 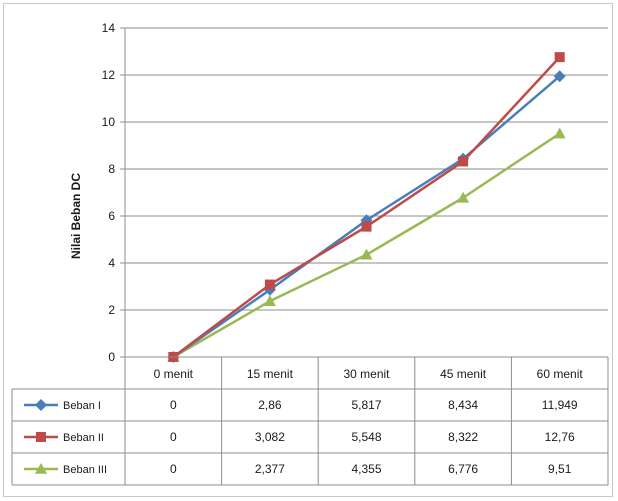 What do you see at coordinates (463, 405) in the screenshot?
I see `table-cell-value: 8,434` at bounding box center [463, 405].